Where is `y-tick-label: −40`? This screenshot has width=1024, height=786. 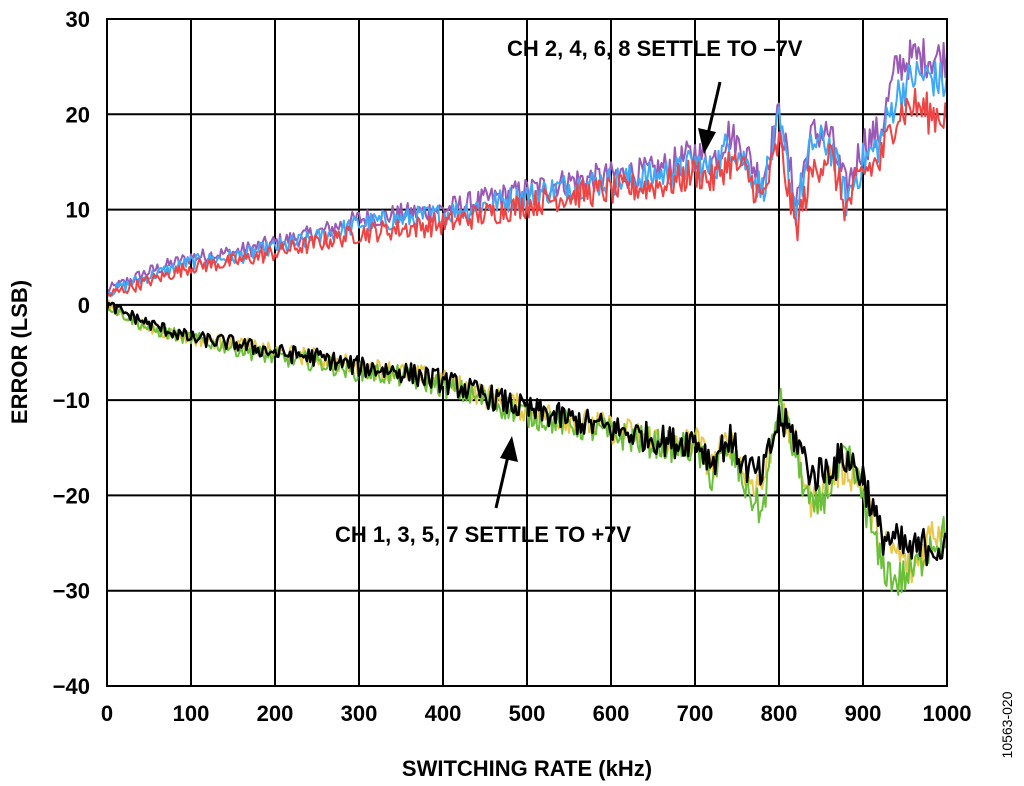
y-tick-label: −40 is located at coordinates (71, 686).